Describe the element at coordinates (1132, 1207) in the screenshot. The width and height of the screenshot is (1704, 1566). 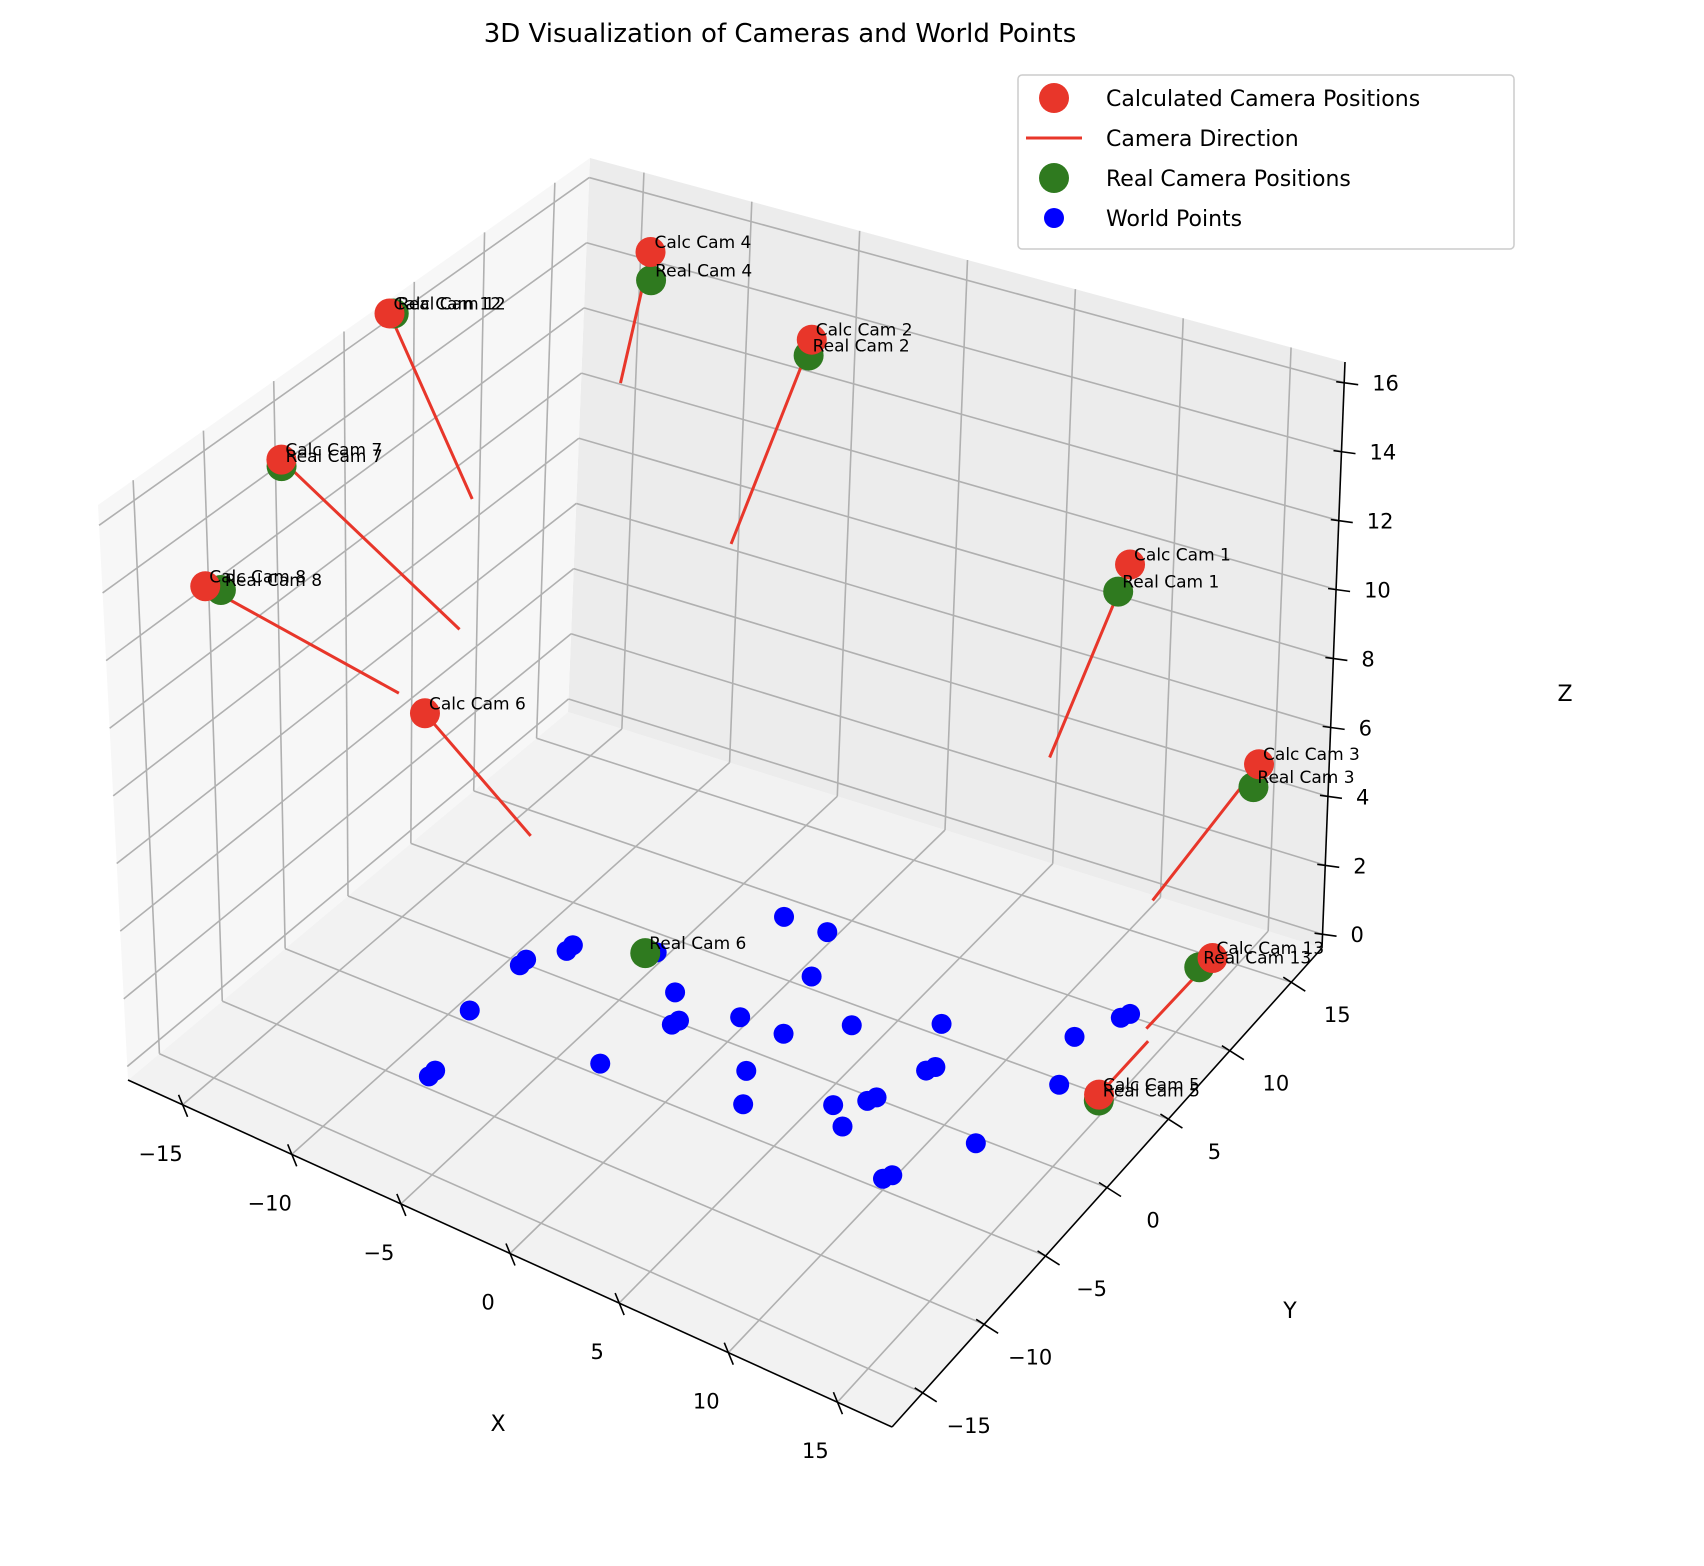
I see `y-axis-ticks: −15 −10 −5 0 5 10 15` at that location.